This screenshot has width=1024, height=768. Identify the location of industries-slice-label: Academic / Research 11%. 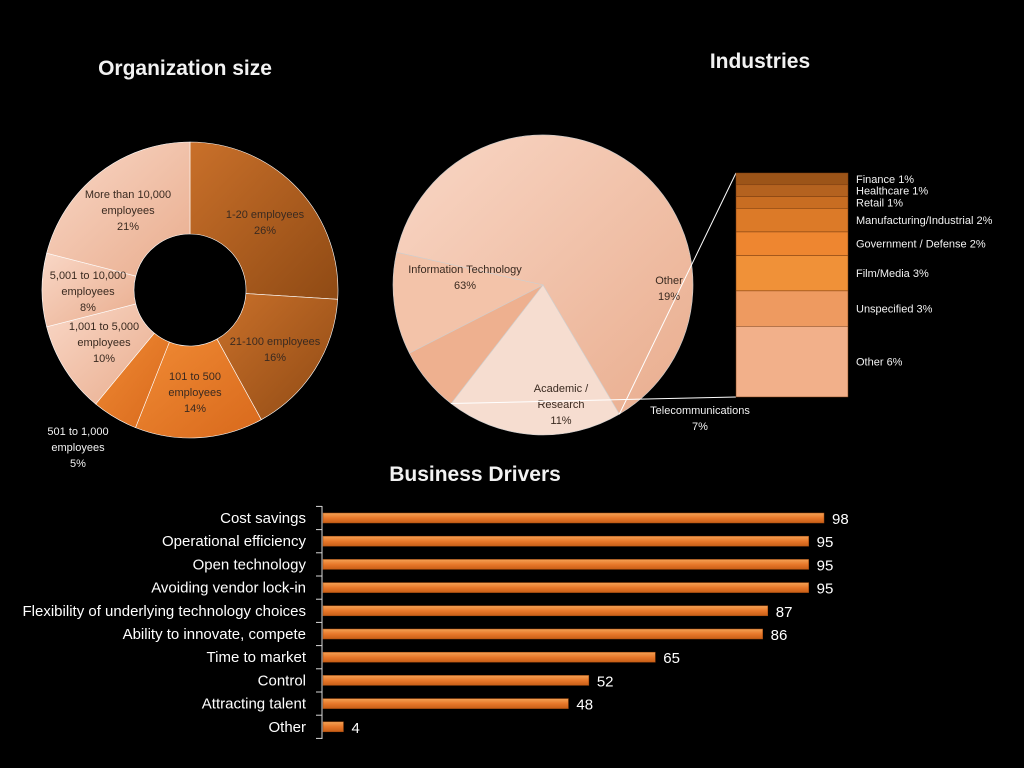
(561, 405).